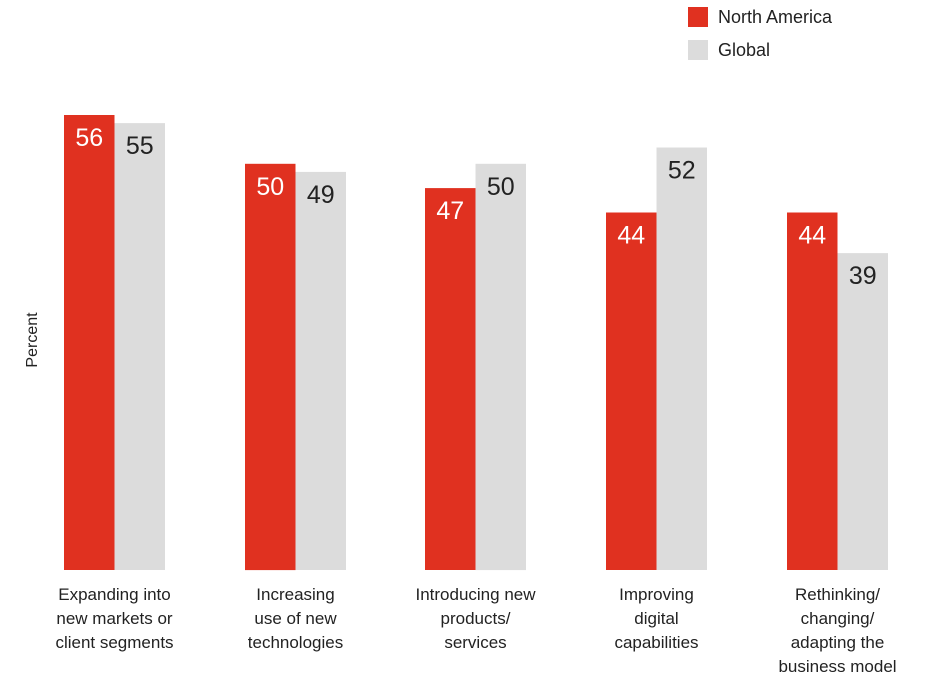  I want to click on data-label-global-4: 39, so click(863, 276).